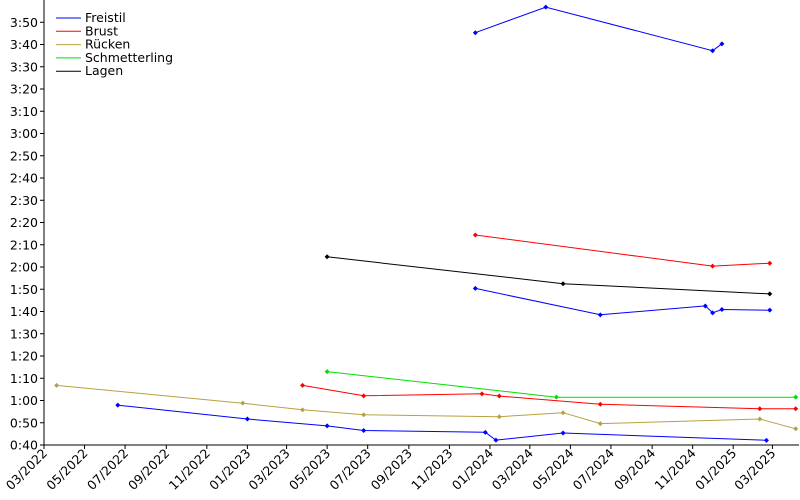  Describe the element at coordinates (24, 311) in the screenshot. I see `y-tick-label: 1:40` at that location.